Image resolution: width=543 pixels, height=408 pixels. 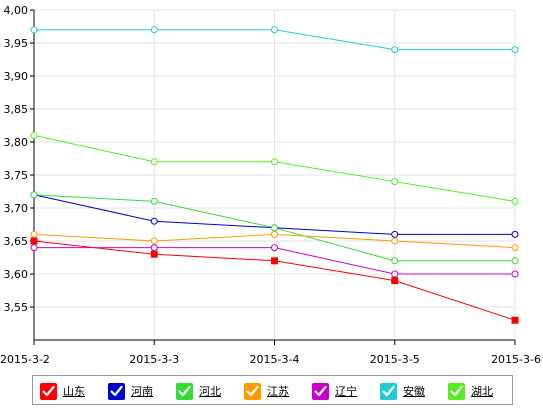 I want to click on legend-item: 河北, so click(x=198, y=391).